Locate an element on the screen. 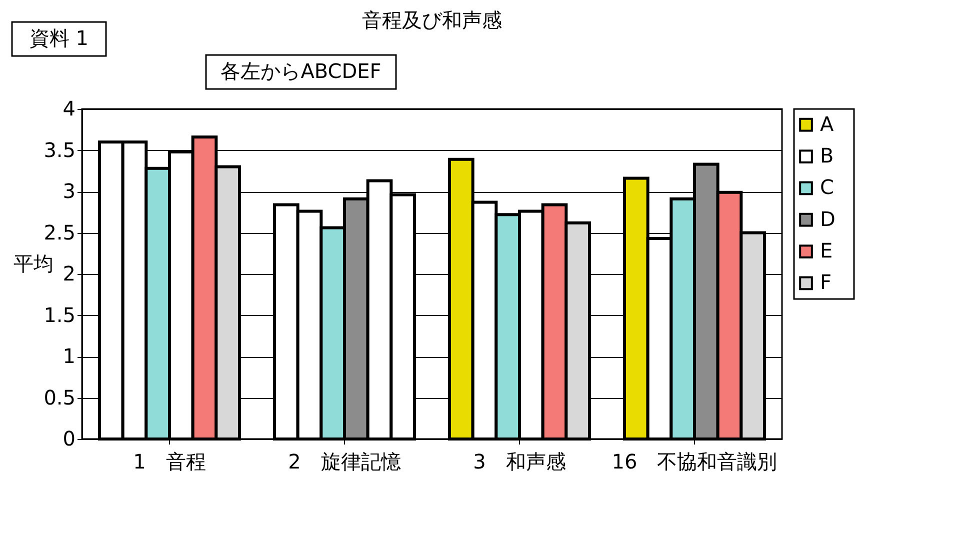 This screenshot has height=551, width=966. legend-label: C is located at coordinates (827, 187).